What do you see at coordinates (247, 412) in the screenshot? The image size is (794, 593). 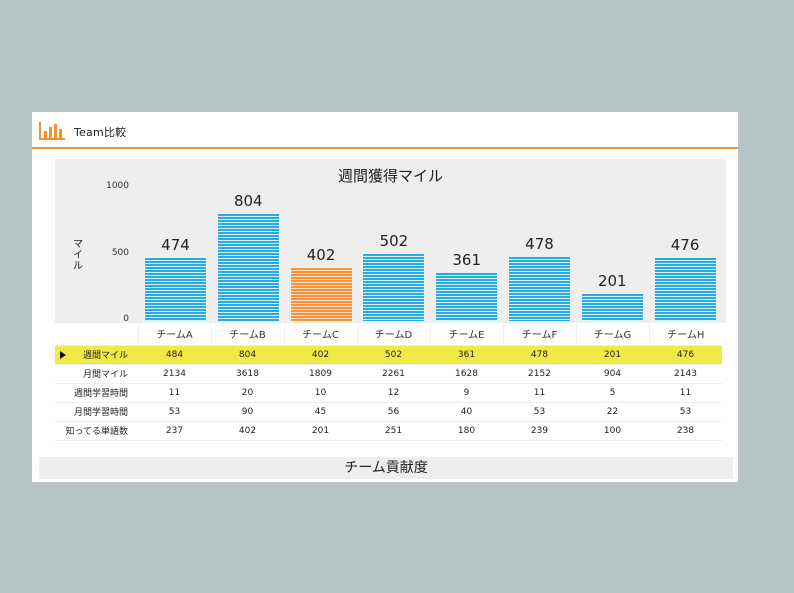 I see `table-cell: 90` at bounding box center [247, 412].